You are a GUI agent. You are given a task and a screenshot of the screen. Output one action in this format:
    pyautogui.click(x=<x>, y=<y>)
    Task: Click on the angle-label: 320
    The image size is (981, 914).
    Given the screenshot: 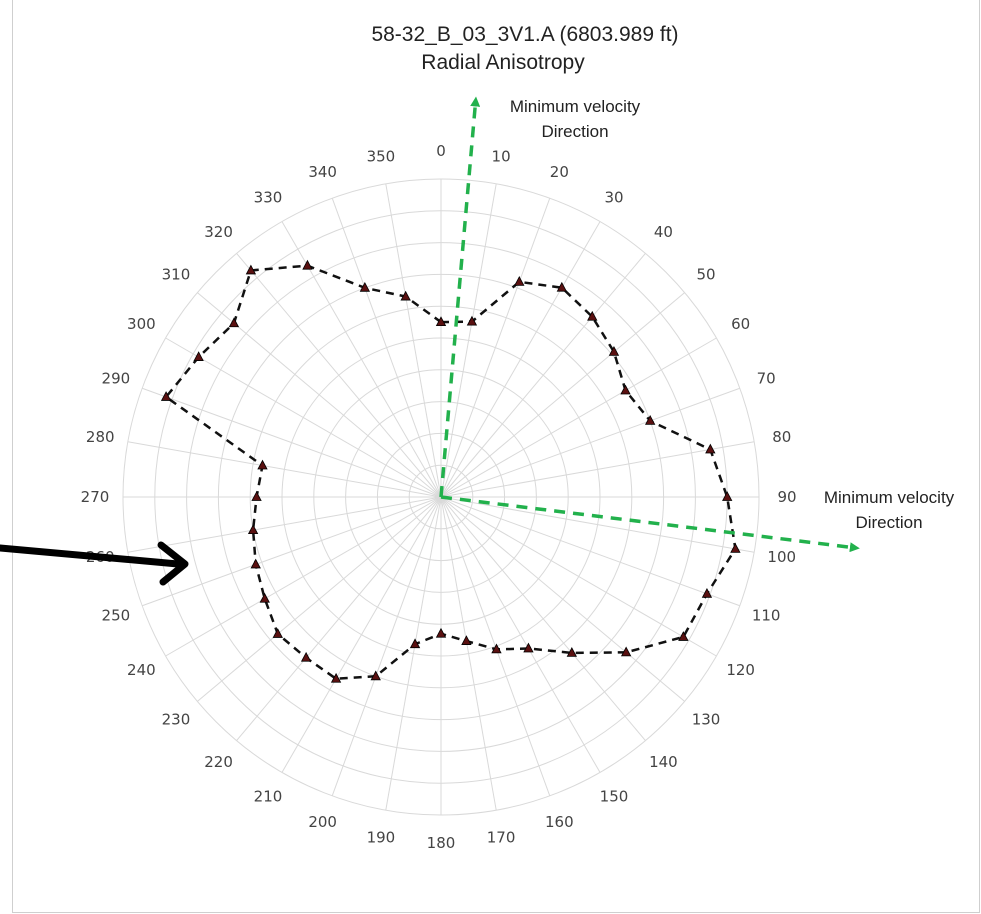 What is the action you would take?
    pyautogui.click(x=218, y=232)
    